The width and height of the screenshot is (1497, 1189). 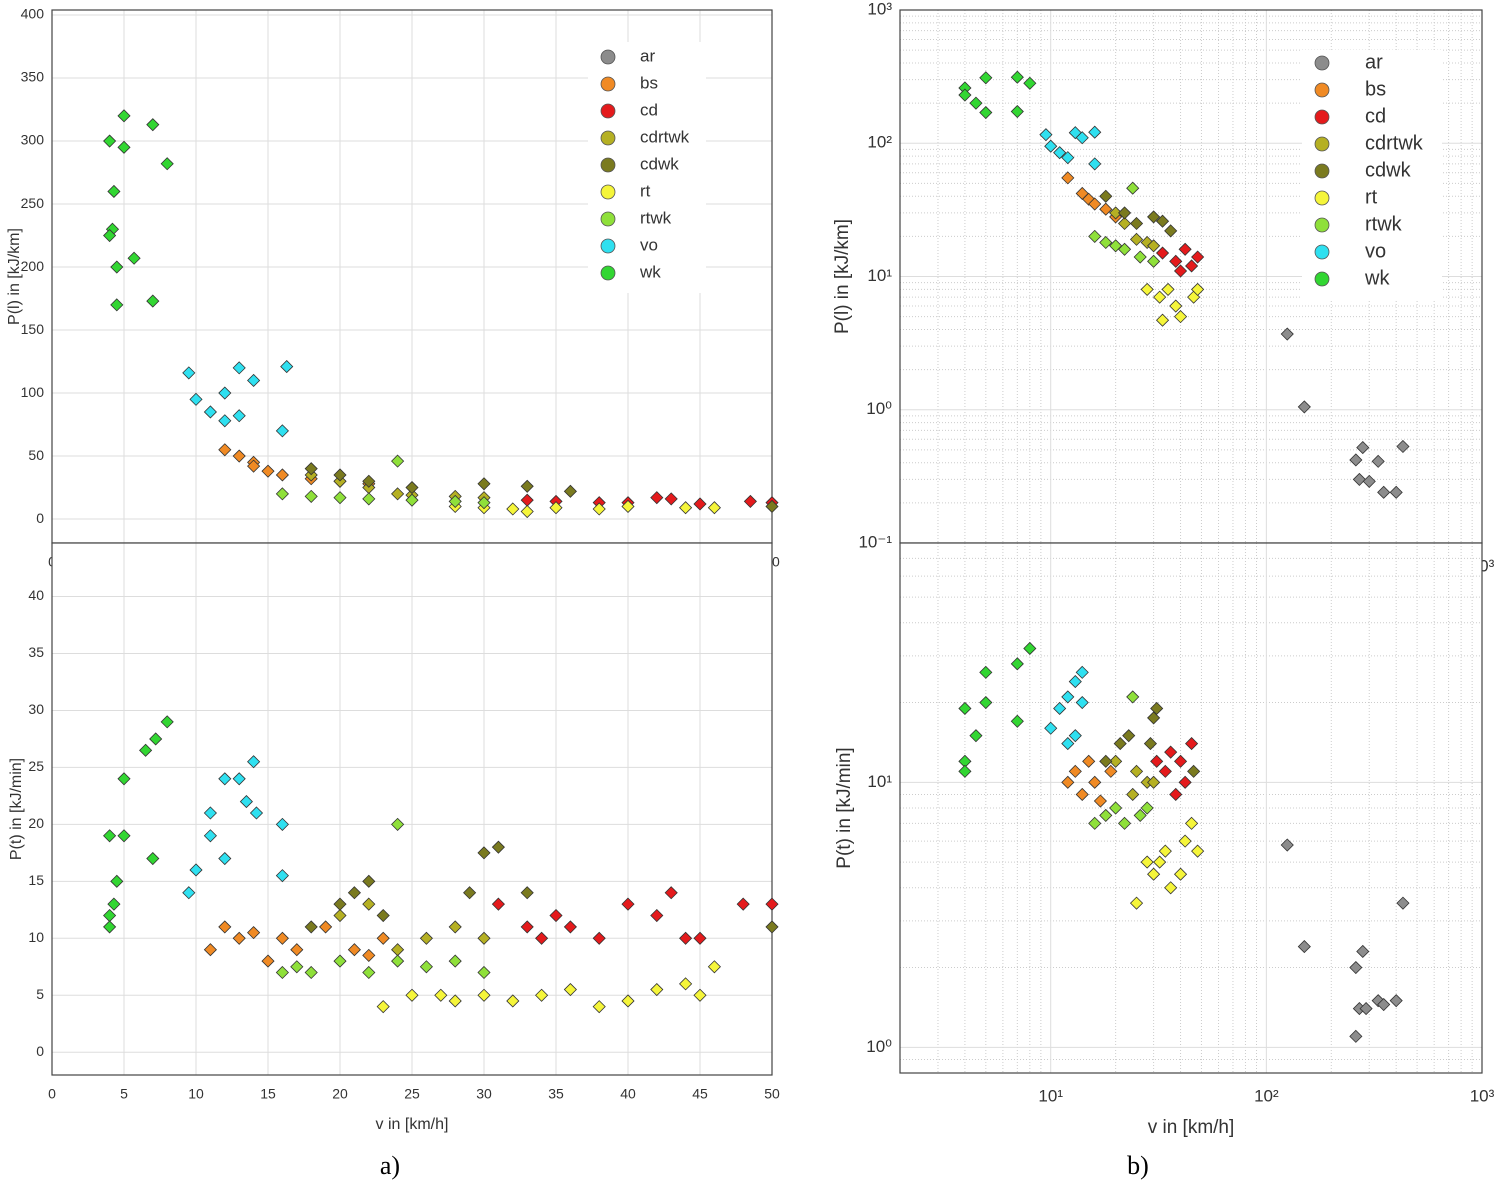 I want to click on legend-label: rt, so click(x=645, y=190).